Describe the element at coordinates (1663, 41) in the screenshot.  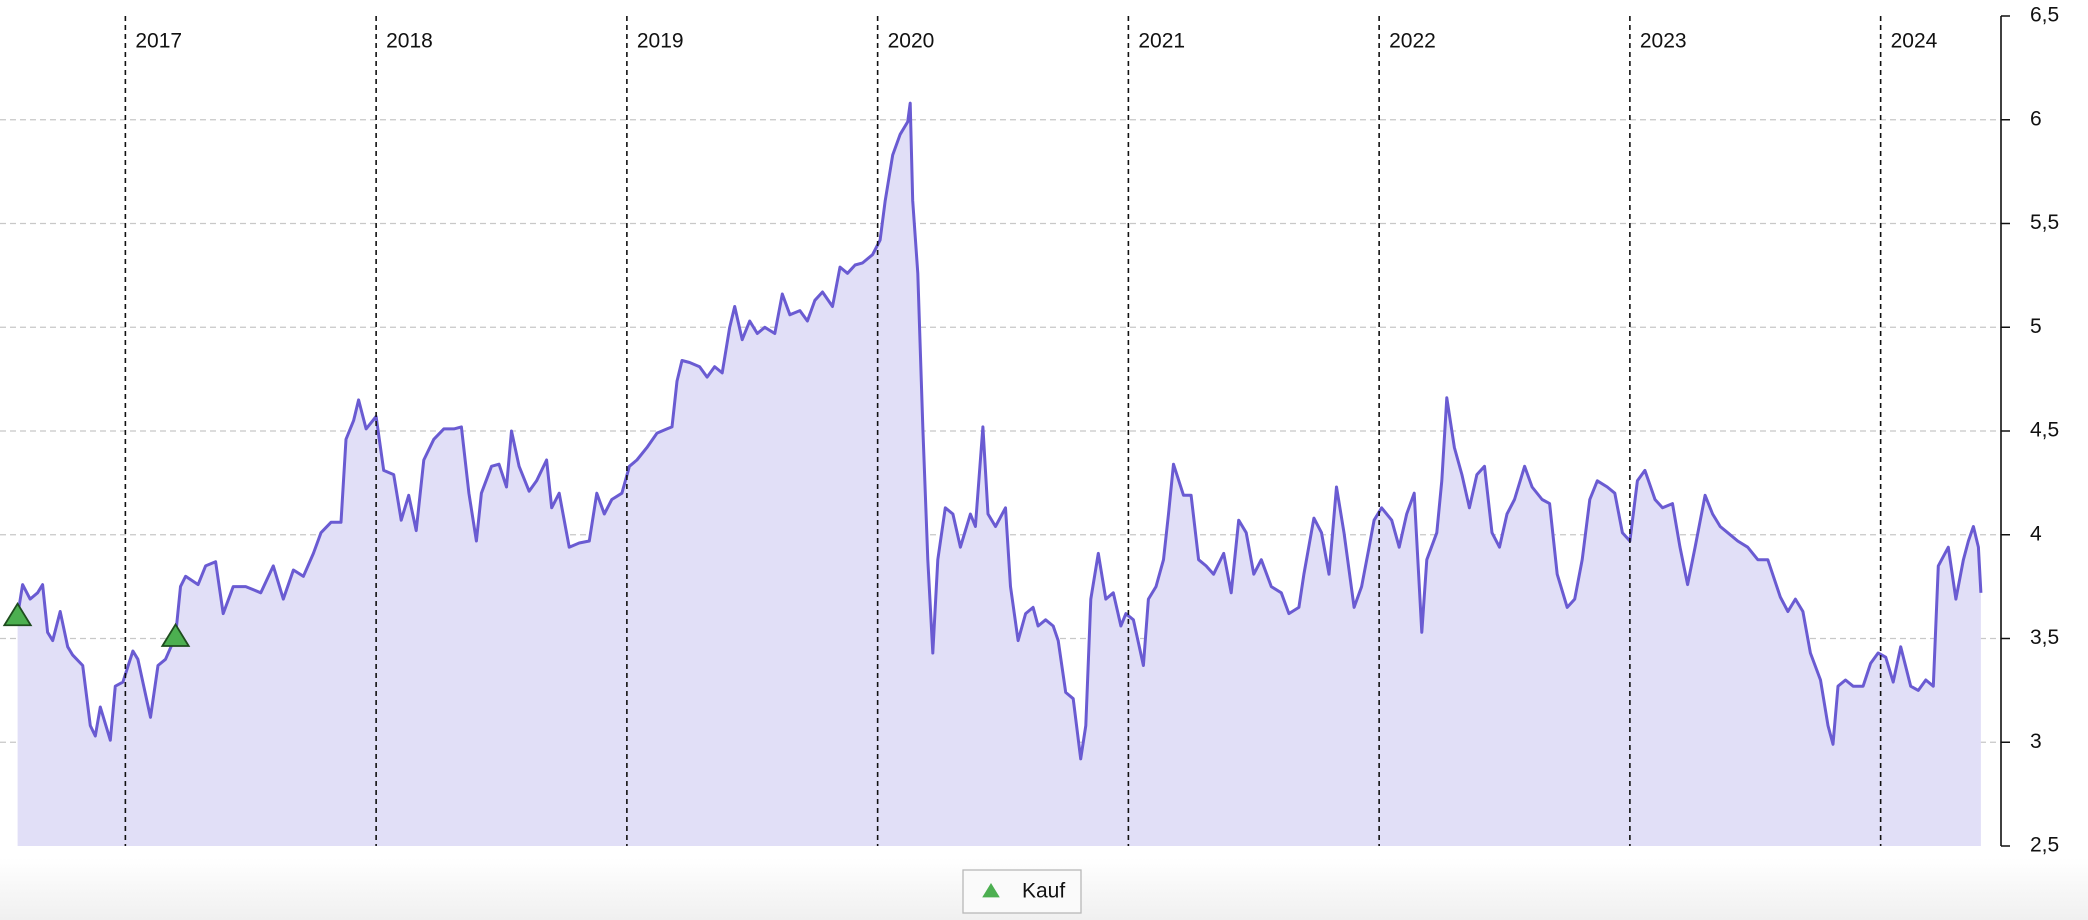
I see `x-tick-label: 2023` at that location.